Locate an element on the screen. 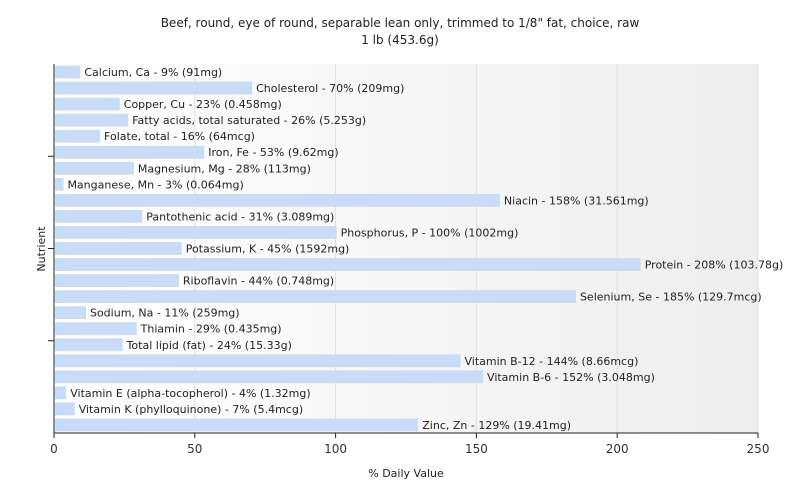 The height and width of the screenshot is (500, 800). bar-label: Total lipid (fat) - 24% (15.33g) is located at coordinates (209, 345).